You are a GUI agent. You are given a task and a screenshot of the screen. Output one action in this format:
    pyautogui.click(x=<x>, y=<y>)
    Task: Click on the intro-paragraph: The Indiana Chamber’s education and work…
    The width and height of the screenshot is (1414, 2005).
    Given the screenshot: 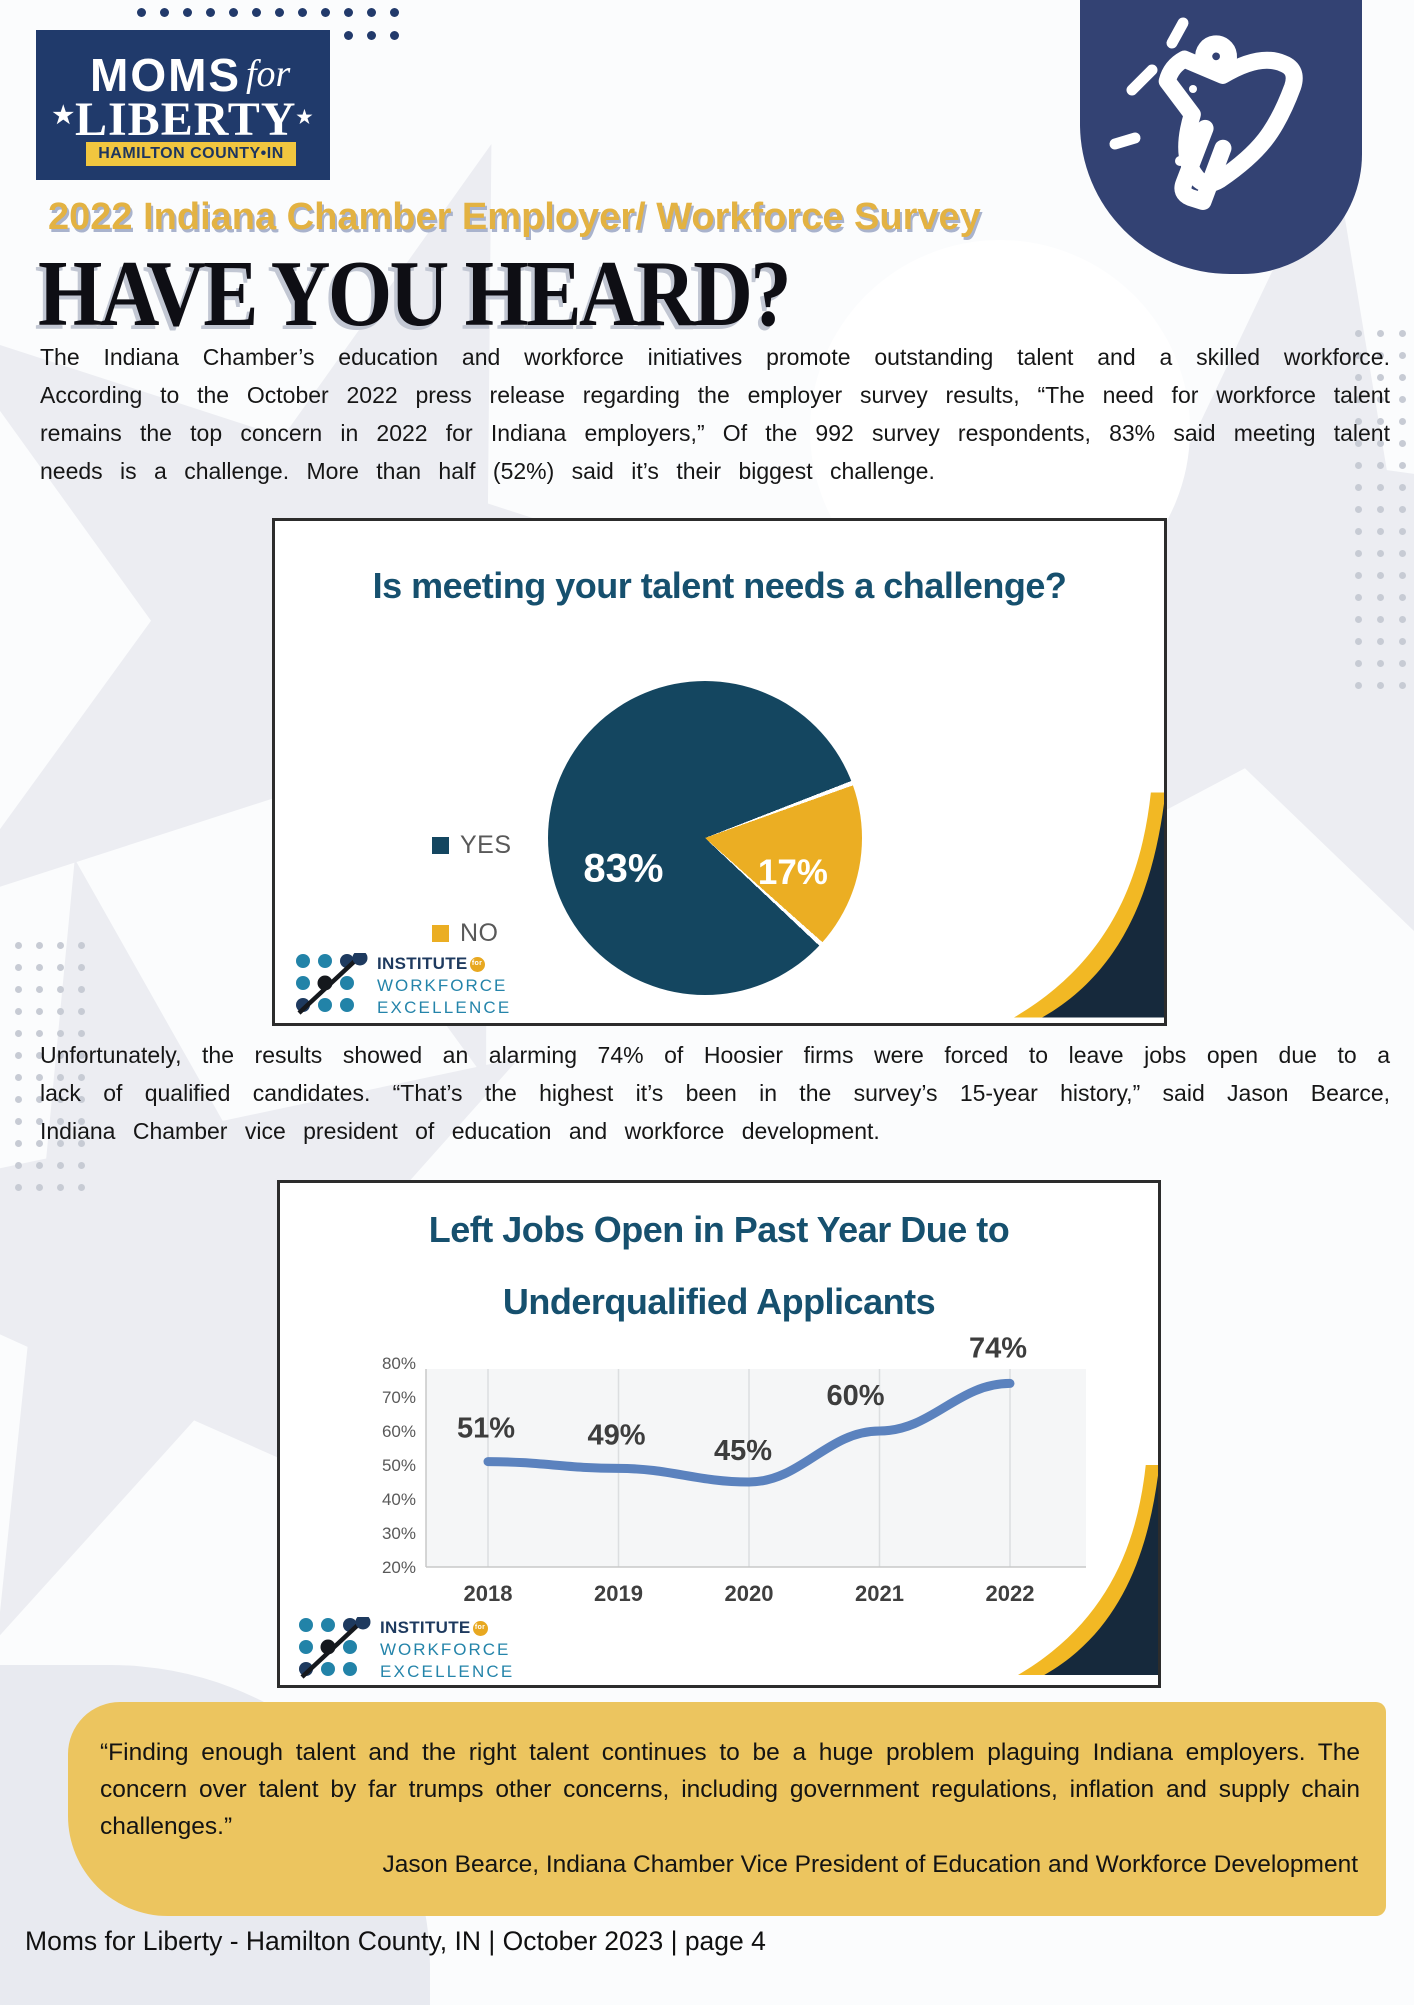 What is the action you would take?
    pyautogui.click(x=715, y=414)
    